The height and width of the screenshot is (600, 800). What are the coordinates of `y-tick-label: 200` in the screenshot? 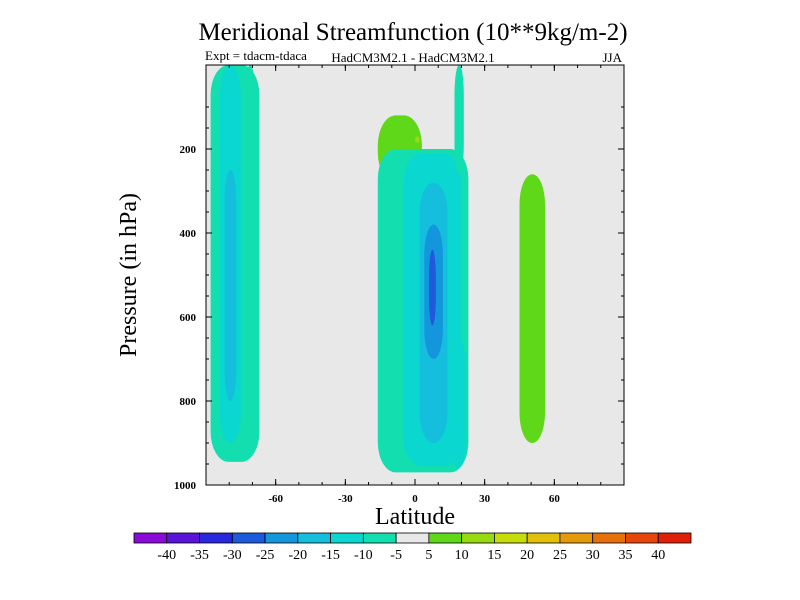 It's located at (188, 150).